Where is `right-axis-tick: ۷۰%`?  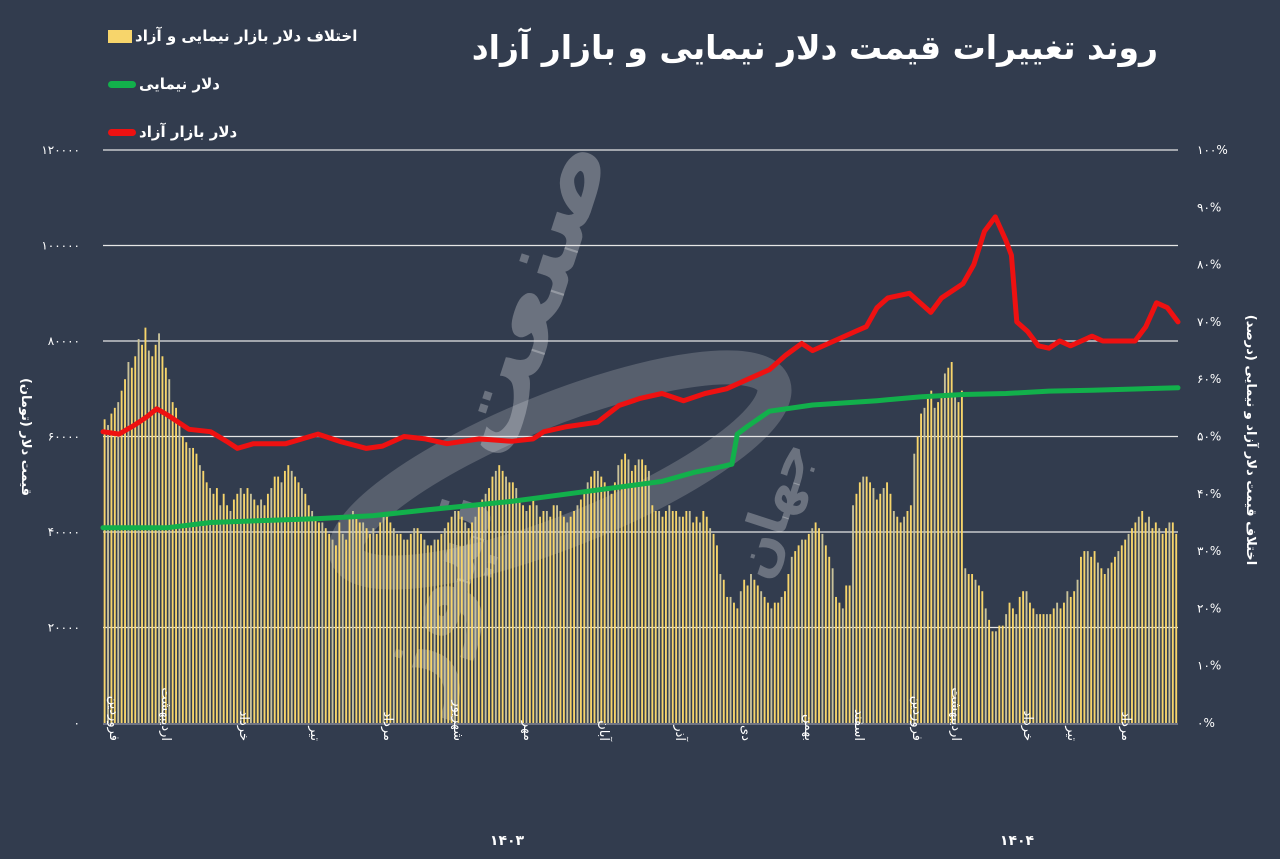 right-axis-tick: ۷۰% is located at coordinates (1209, 322).